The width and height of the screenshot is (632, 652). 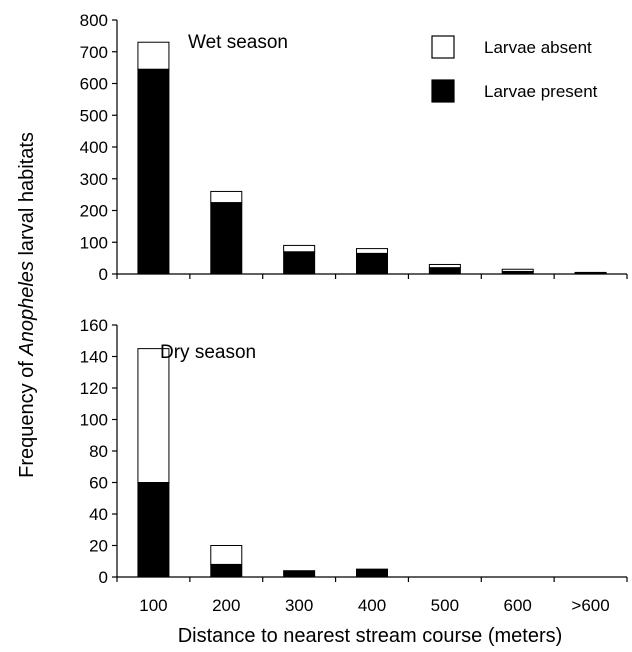 I want to click on y-tick-label-wet: 500, so click(x=94, y=115).